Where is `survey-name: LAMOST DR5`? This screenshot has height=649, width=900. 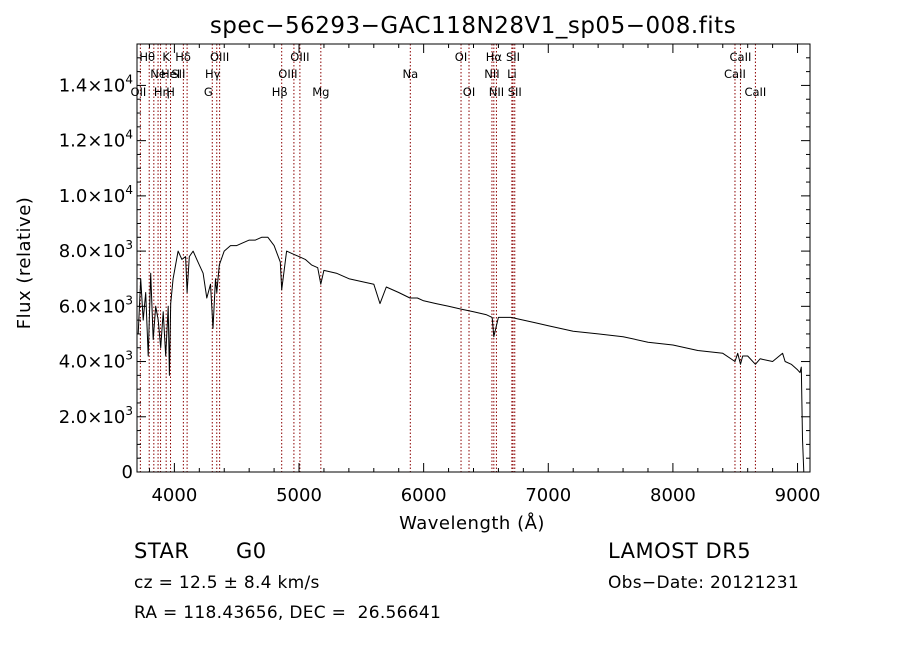 survey-name: LAMOST DR5 is located at coordinates (680, 551).